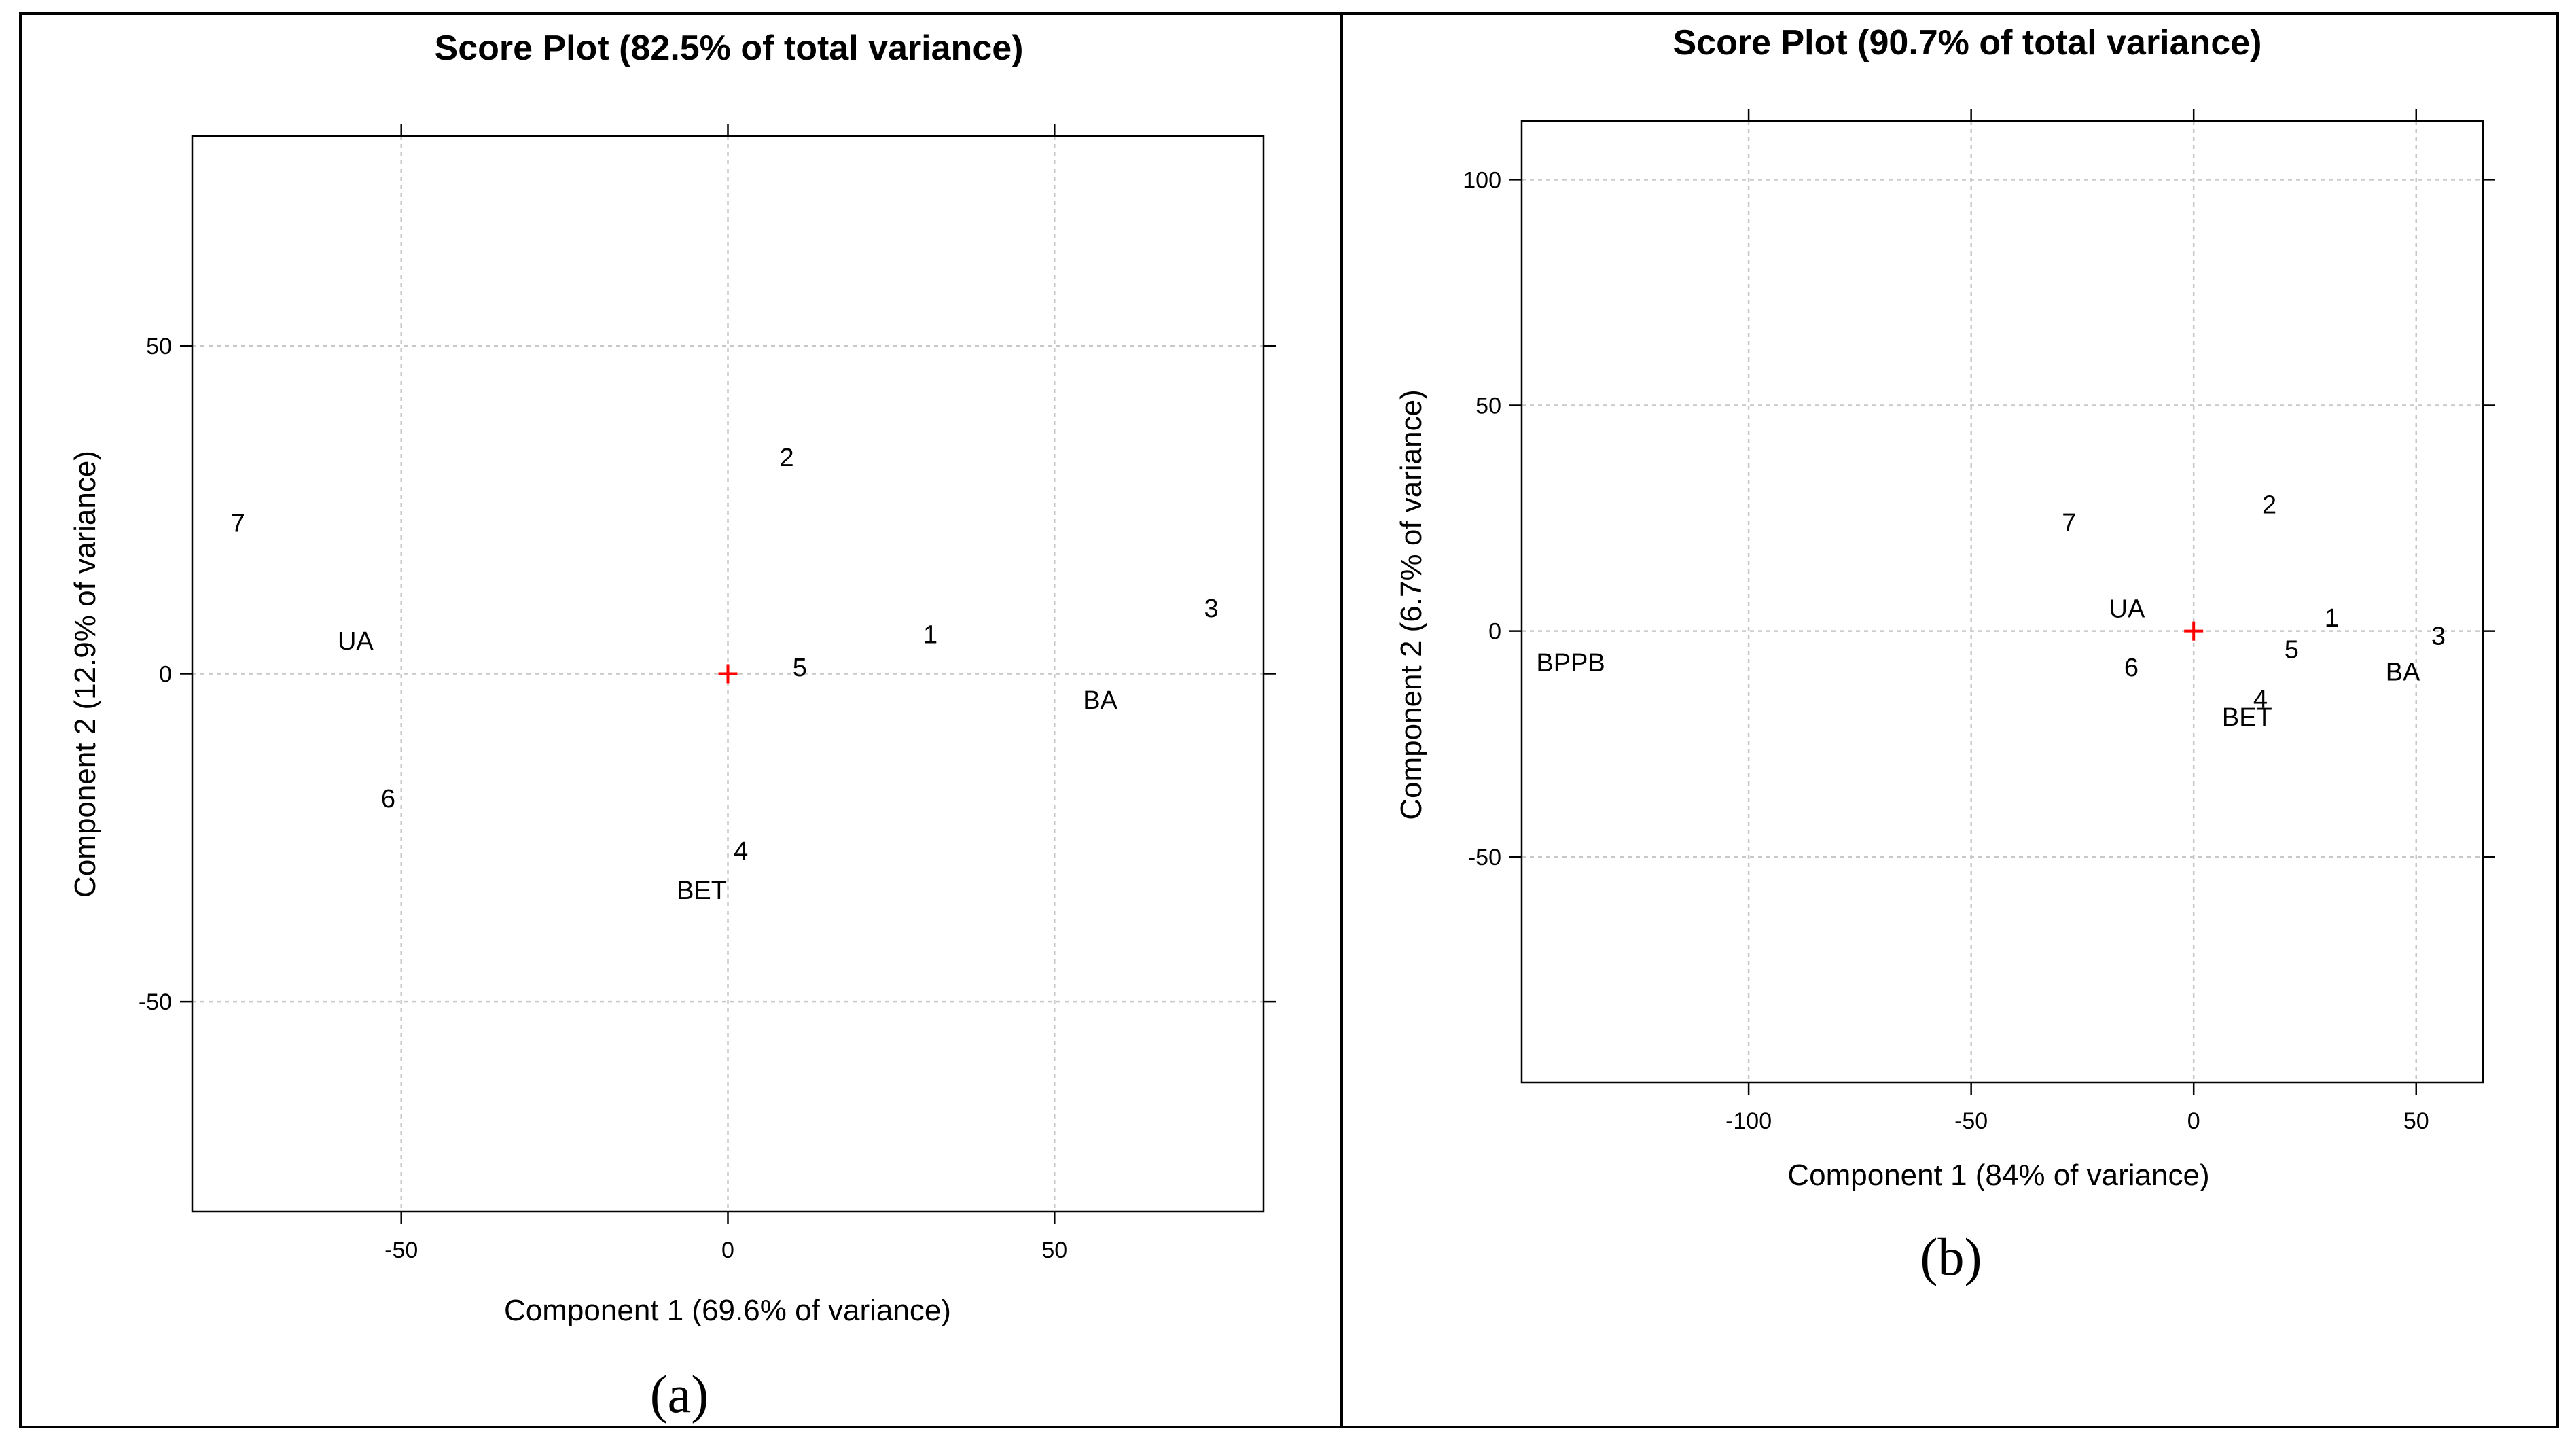 Image resolution: width=2576 pixels, height=1444 pixels. I want to click on panel-a-y-axis-label: Component 2 (12.9% of variance), so click(85, 675).